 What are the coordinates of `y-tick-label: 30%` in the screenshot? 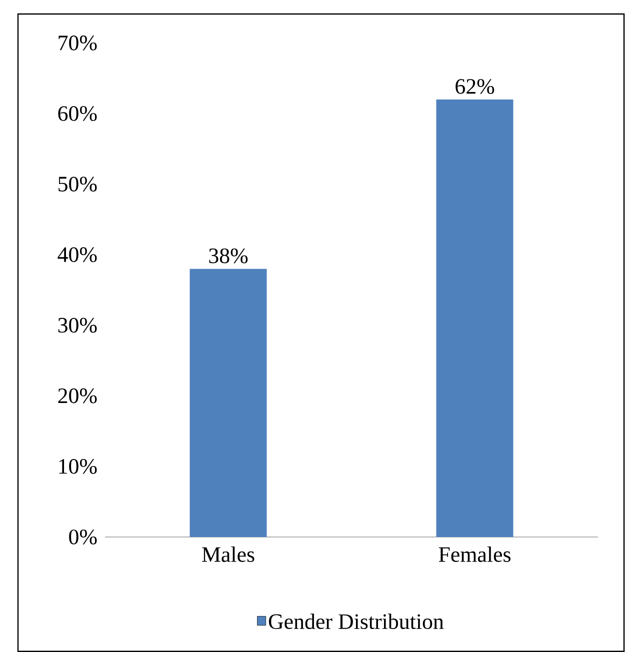 It's located at (77, 325).